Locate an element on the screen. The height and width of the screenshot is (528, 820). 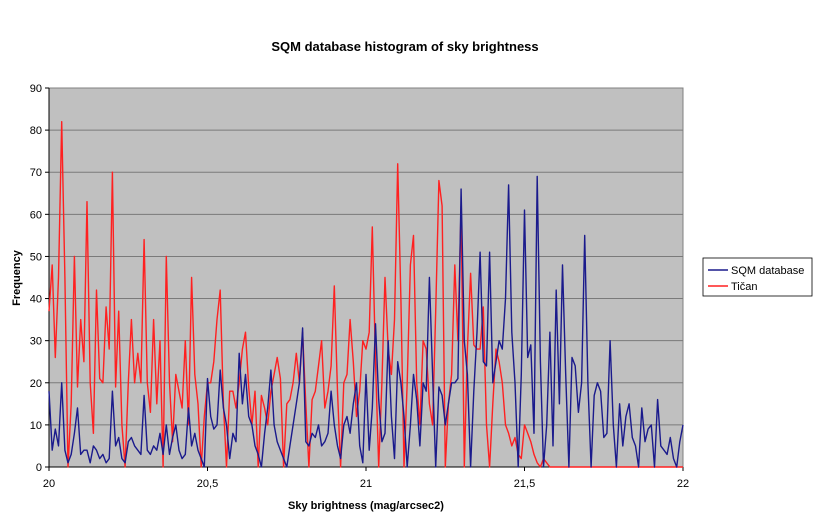
x-axis-label: Sky brightness (mag/arcsec2) is located at coordinates (366, 506).